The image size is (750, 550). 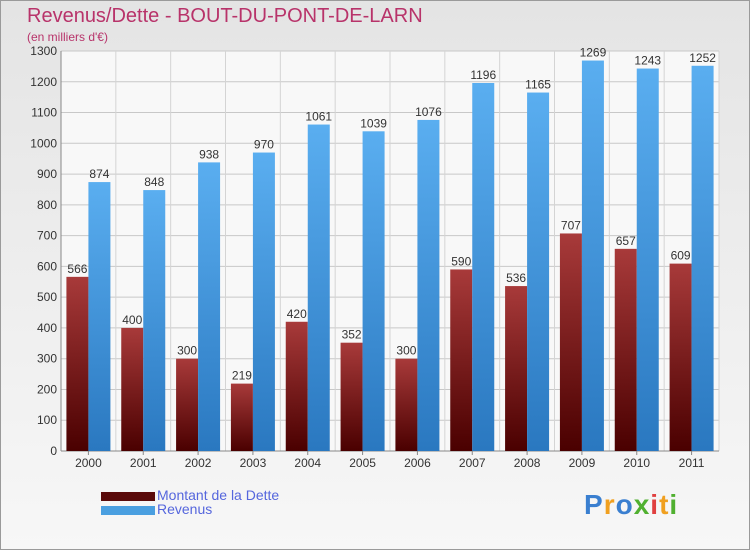 I want to click on data-label-revenus: 1061, so click(x=318, y=117).